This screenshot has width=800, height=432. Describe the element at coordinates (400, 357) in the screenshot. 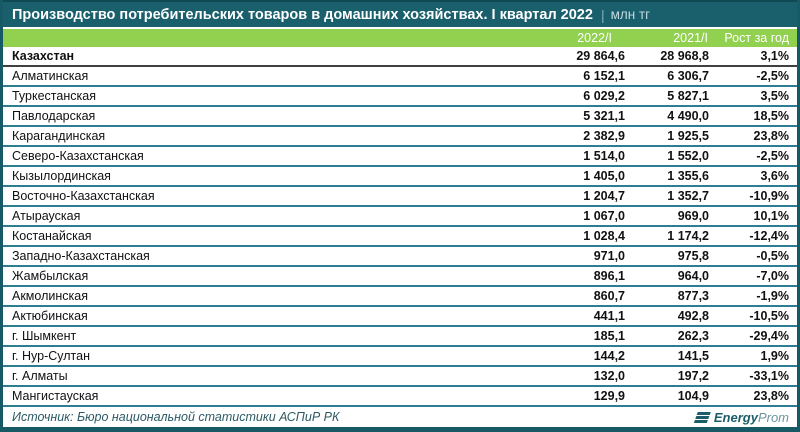

I see `table-row: г. Нур-Султан 144,2 141,5 1,9%` at that location.